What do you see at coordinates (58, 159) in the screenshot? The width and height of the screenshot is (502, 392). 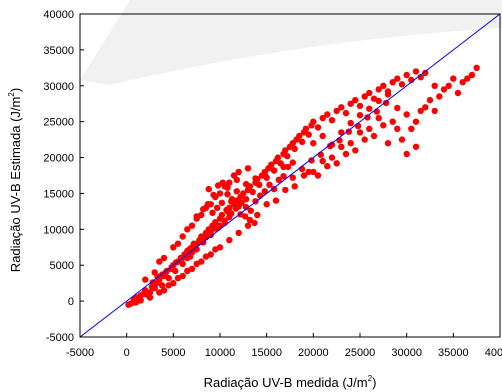 I see `y-tick-label: 20000` at bounding box center [58, 159].